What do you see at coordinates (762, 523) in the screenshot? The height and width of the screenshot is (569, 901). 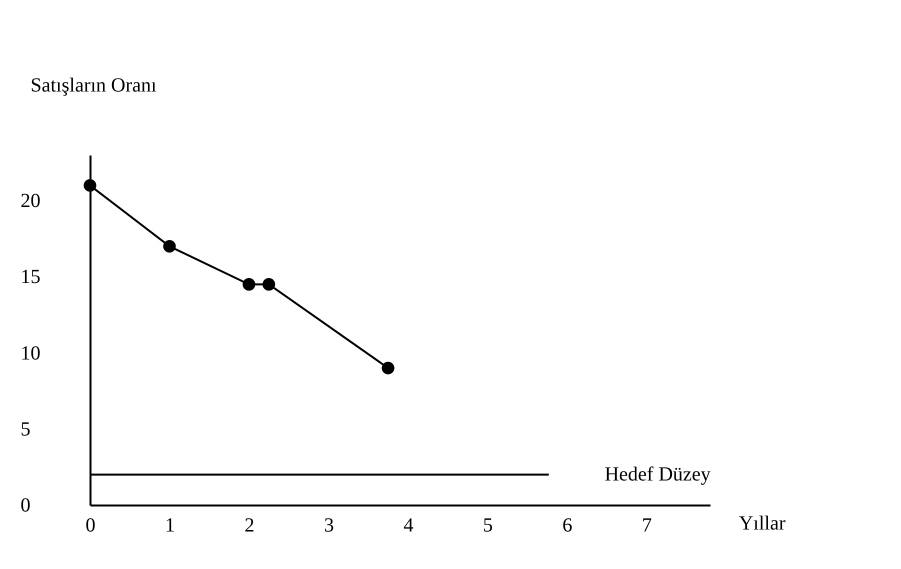 I see `x-axis-title: Yıllar` at bounding box center [762, 523].